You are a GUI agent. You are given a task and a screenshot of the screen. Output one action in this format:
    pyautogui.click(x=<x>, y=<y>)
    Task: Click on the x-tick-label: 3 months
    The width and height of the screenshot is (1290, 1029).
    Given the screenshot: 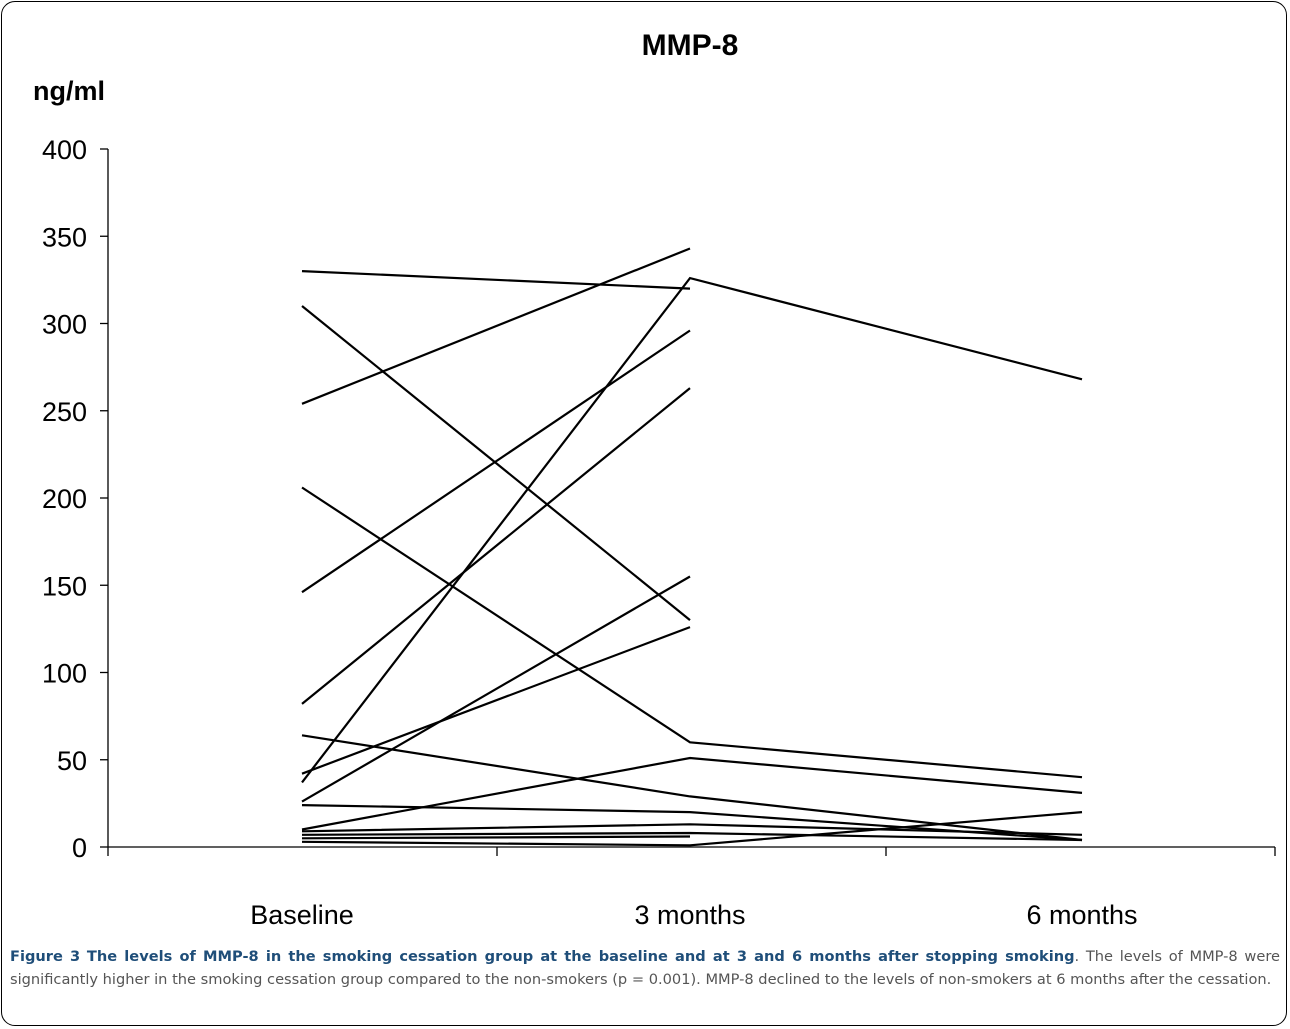 What is the action you would take?
    pyautogui.click(x=689, y=915)
    